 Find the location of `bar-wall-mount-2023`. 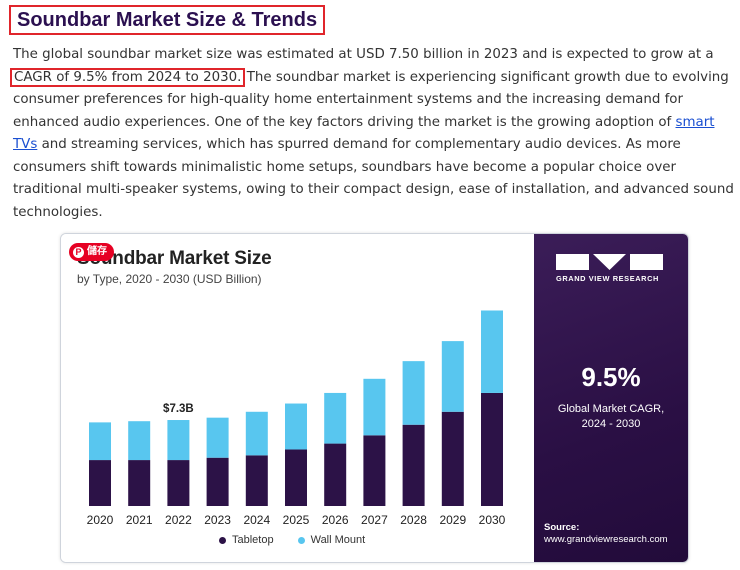

bar-wall-mount-2023 is located at coordinates (217, 437).